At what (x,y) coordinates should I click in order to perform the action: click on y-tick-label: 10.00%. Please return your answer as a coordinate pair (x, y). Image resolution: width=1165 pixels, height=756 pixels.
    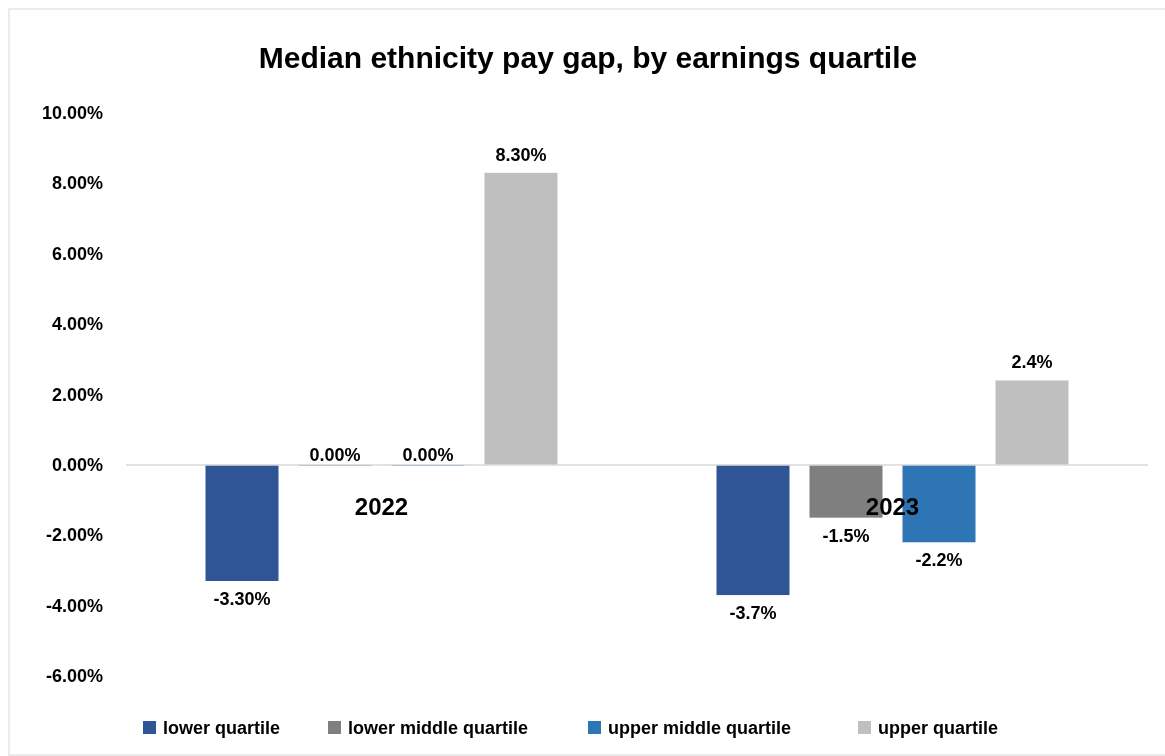
    Looking at the image, I should click on (72, 113).